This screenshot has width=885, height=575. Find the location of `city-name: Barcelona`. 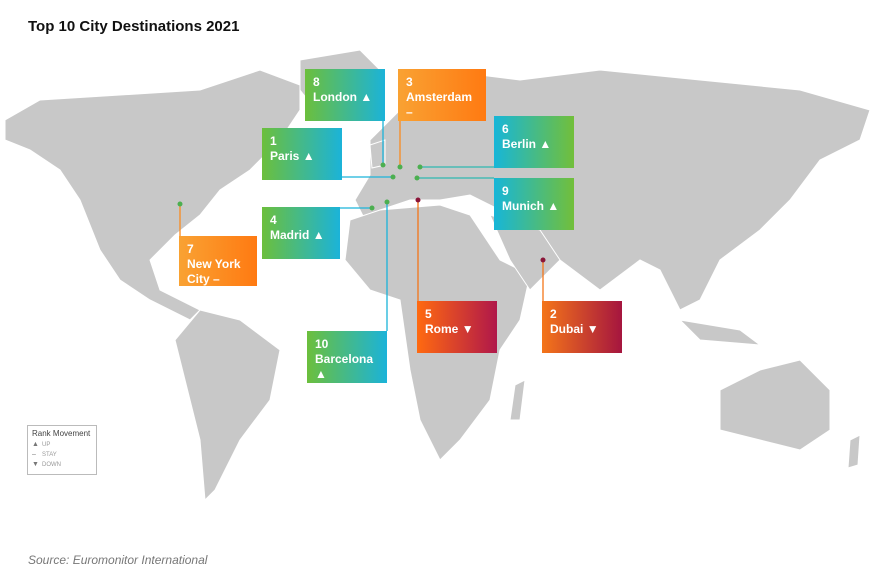

city-name: Barcelona is located at coordinates (344, 359).